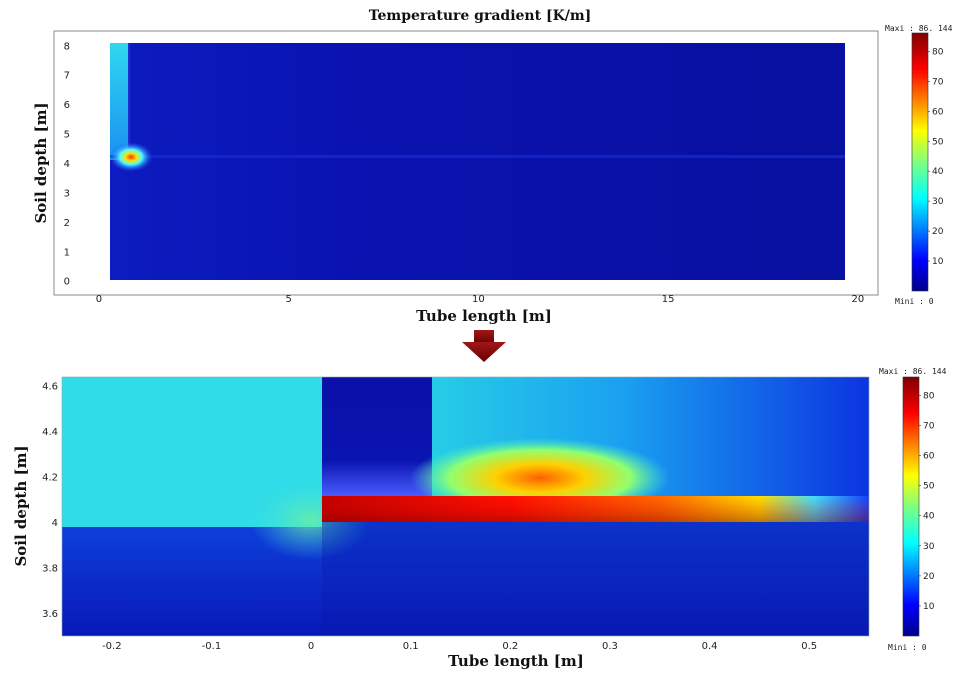  I want to click on bottom-x-tick-label: 0.4, so click(710, 646).